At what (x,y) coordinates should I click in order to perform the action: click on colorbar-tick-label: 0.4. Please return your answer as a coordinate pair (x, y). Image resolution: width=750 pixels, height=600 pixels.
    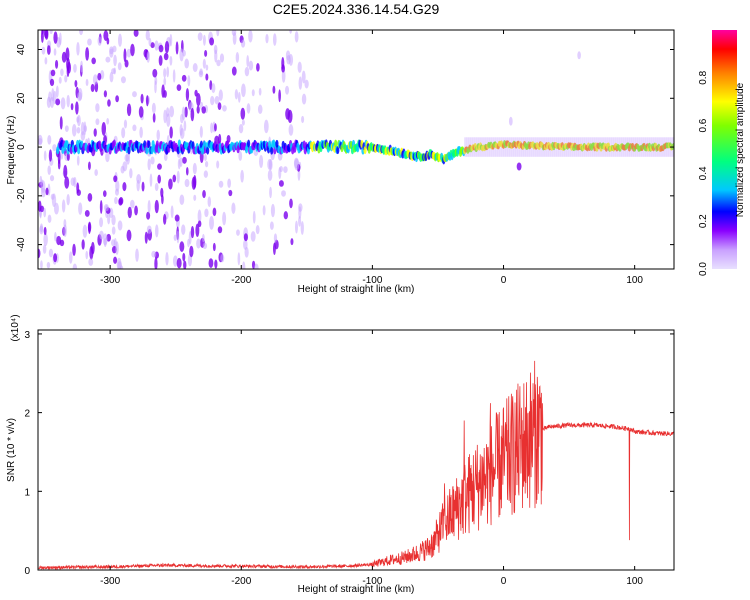
    Looking at the image, I should click on (703, 173).